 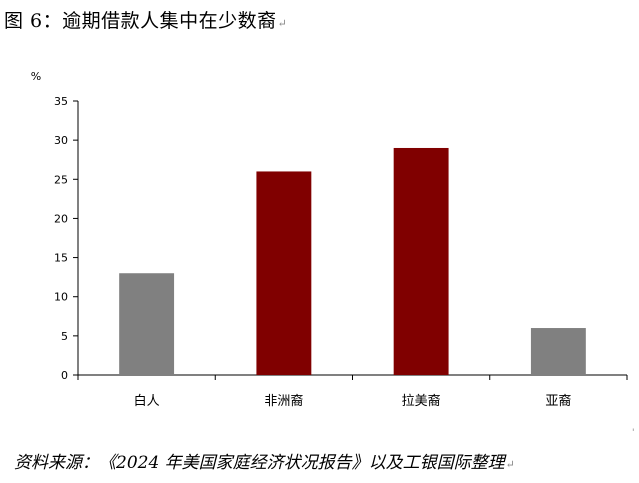 What do you see at coordinates (147, 401) in the screenshot?
I see `x-category-label: 白人` at bounding box center [147, 401].